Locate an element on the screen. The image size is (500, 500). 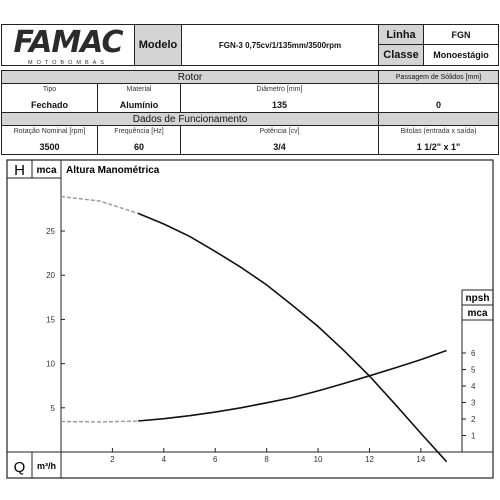
chart-title: Altura Manométrica is located at coordinates (113, 170).